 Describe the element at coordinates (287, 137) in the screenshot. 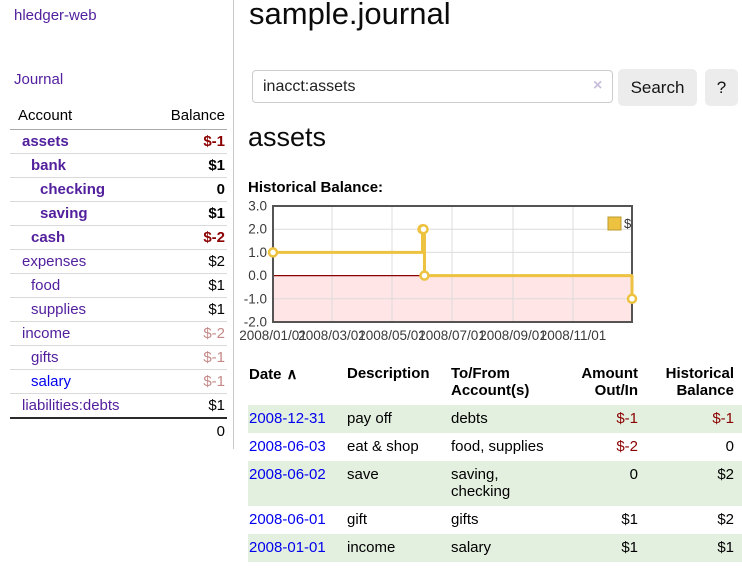

I see `account-heading: assets` at that location.